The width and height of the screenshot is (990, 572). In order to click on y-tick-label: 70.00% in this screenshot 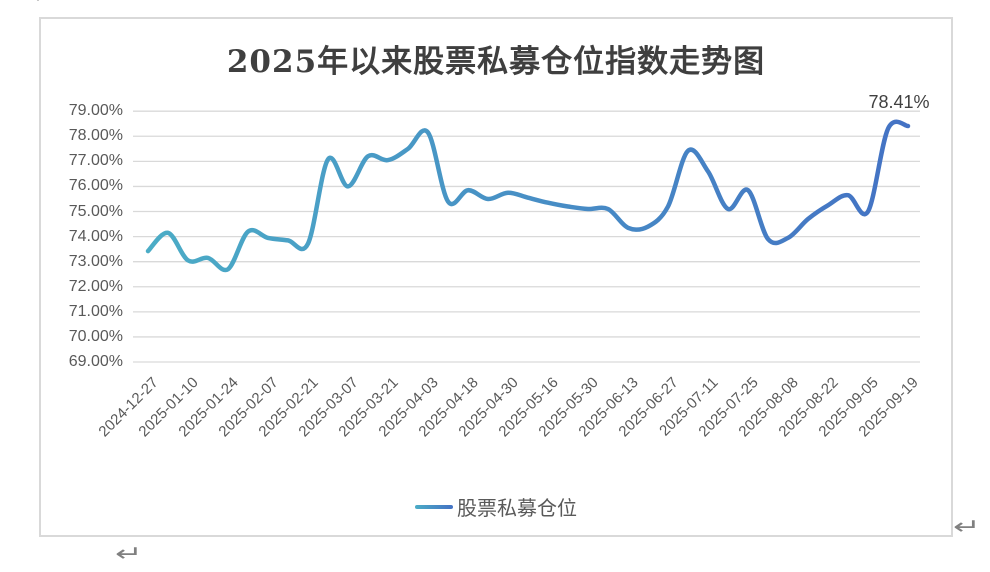, I will do `click(95, 336)`.